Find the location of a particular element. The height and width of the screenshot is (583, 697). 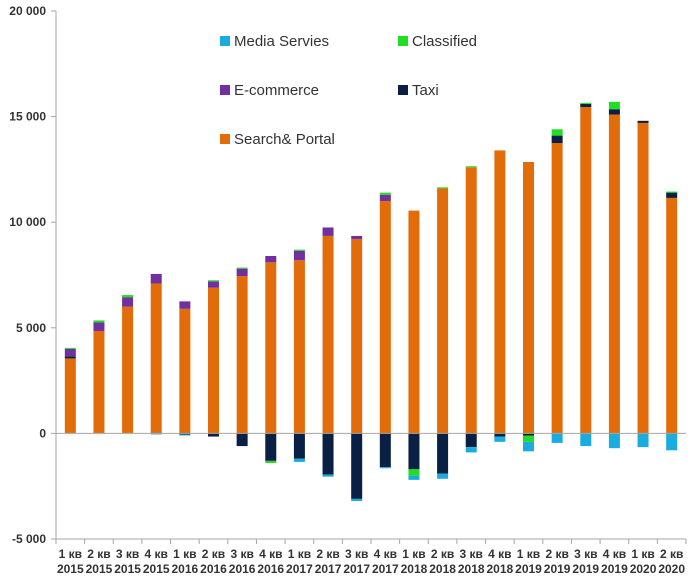

x-tick-label: 3 кв 2019 is located at coordinates (585, 561).